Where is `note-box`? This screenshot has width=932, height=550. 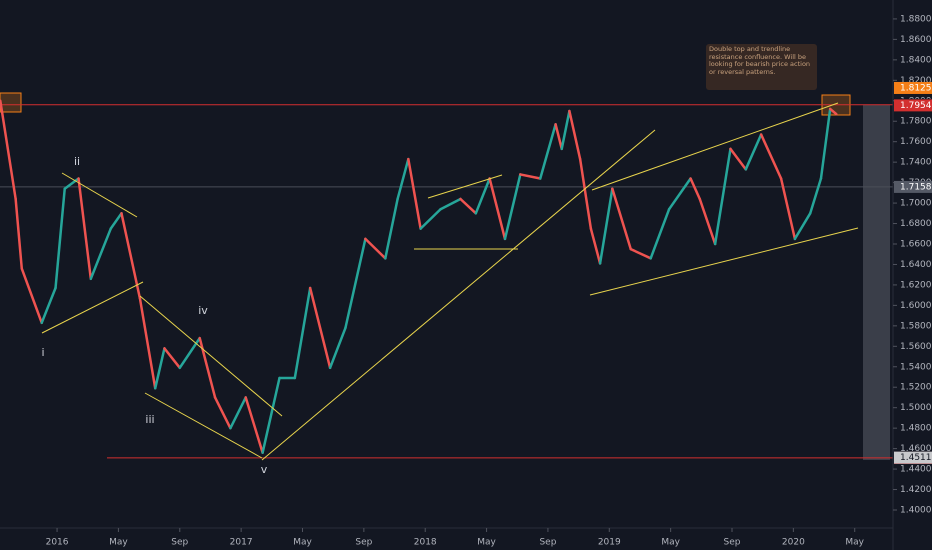
note-box is located at coordinates (761, 67).